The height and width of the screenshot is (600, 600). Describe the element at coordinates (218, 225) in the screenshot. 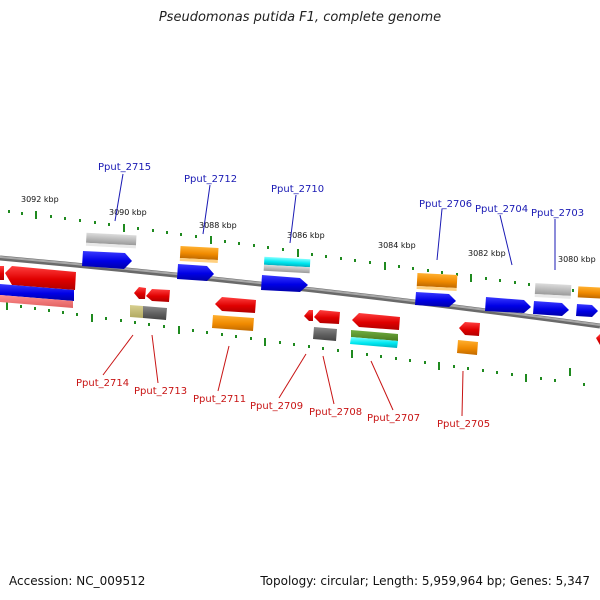

I see `kbp-label: 3088 kbp` at that location.